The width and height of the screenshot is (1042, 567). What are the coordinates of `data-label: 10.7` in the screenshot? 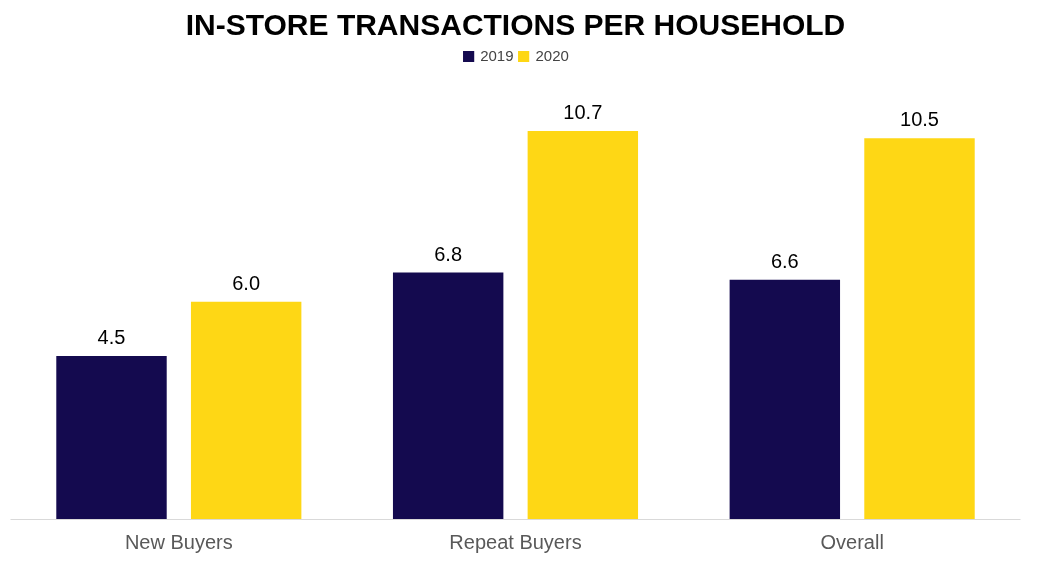 It's located at (583, 111).